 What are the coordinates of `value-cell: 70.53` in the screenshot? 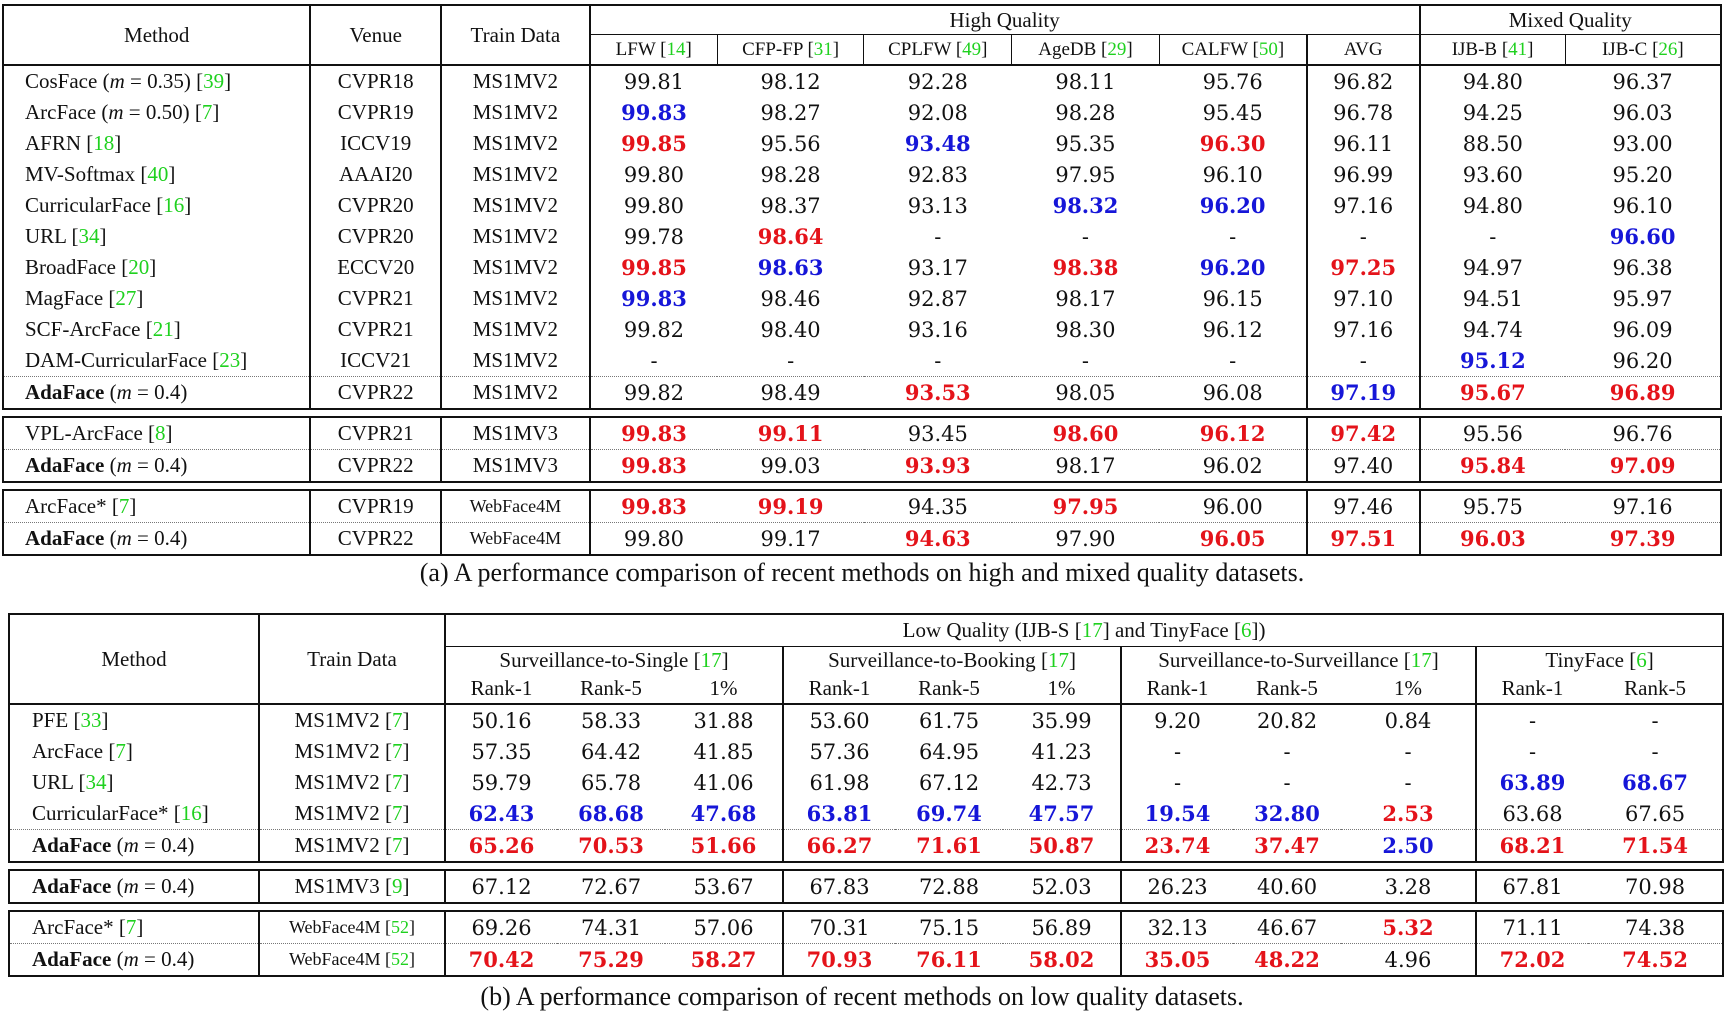 It's located at (611, 846).